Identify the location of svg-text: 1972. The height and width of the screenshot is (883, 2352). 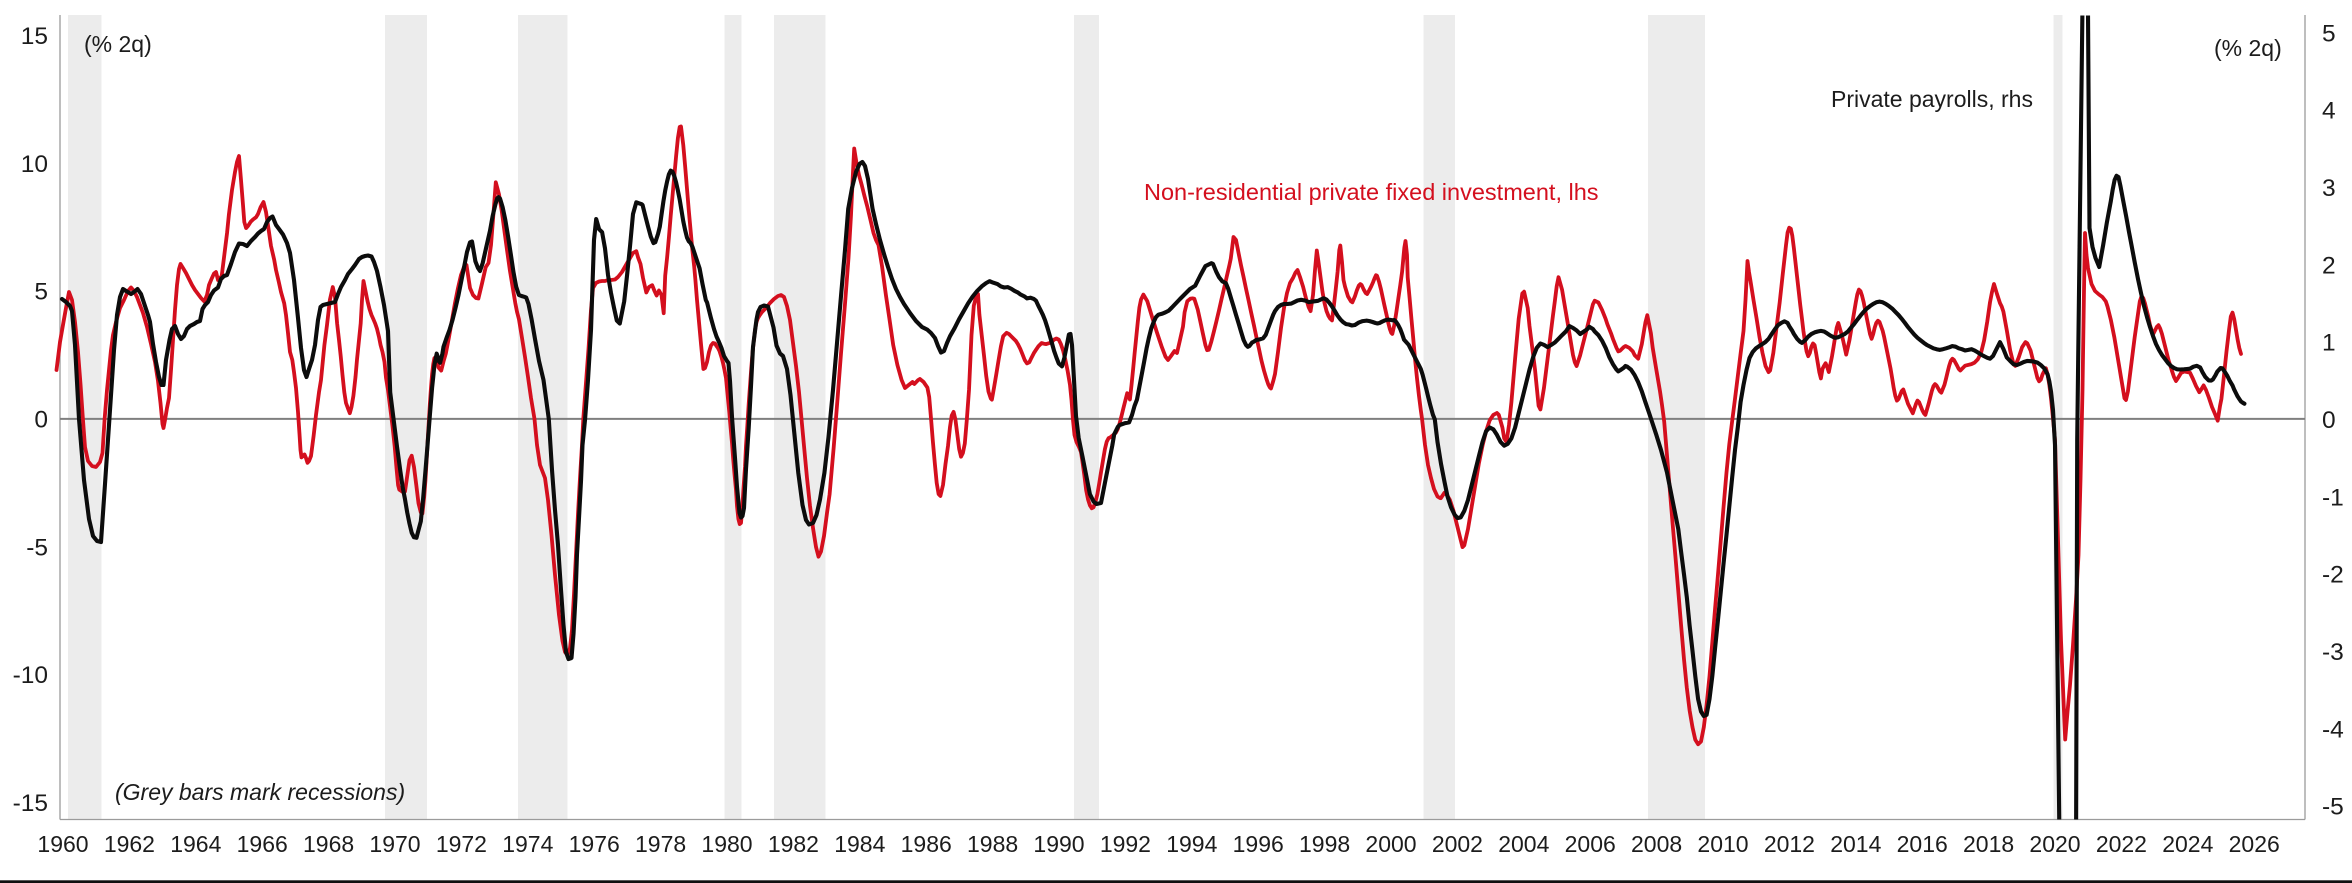
(461, 844).